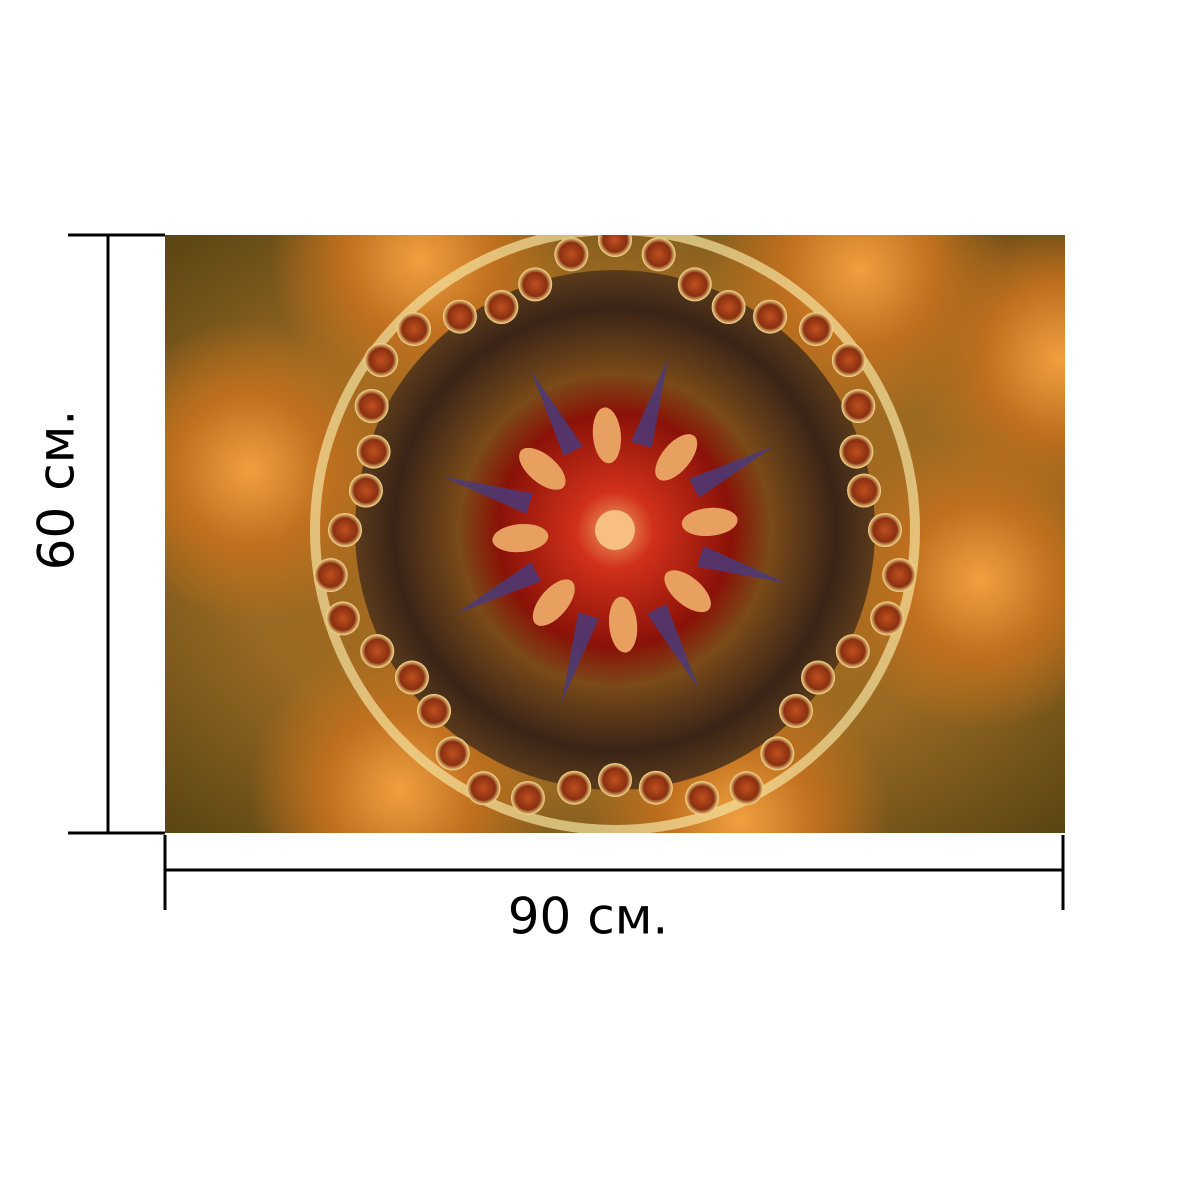 This screenshot has width=1200, height=1200. What do you see at coordinates (588, 917) in the screenshot?
I see `width-label: 90 см.` at bounding box center [588, 917].